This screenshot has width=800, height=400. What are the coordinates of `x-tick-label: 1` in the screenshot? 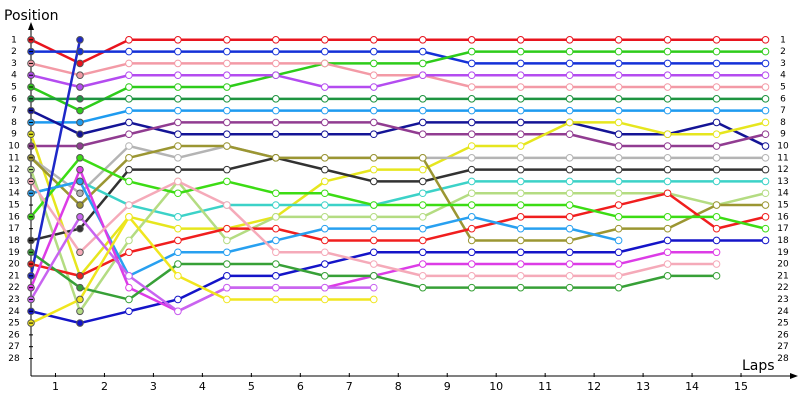 It's located at (55, 386).